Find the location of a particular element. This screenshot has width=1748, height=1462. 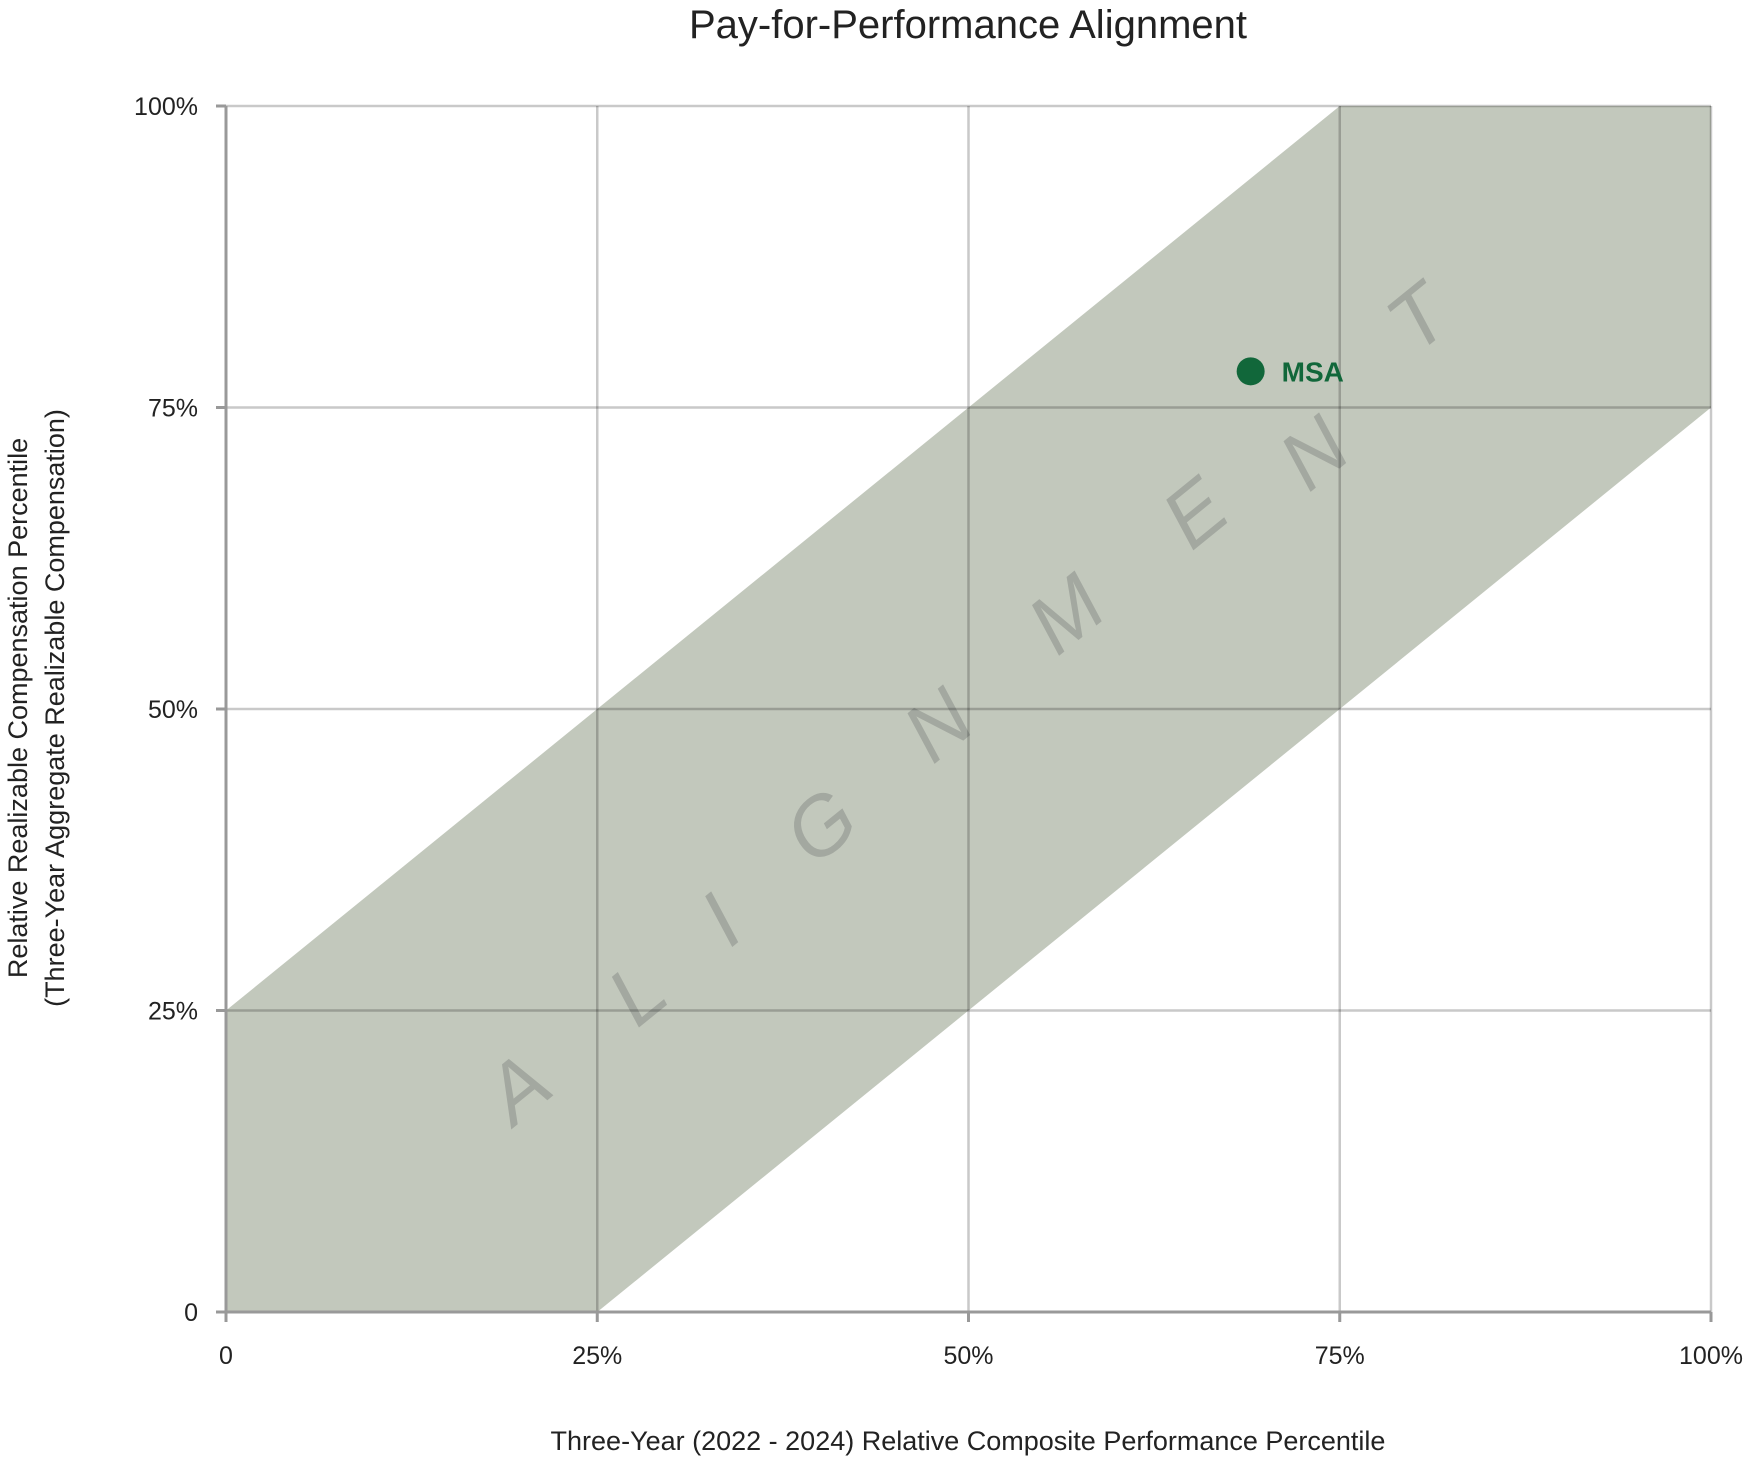

x-tick-label: 50% is located at coordinates (968, 1356).